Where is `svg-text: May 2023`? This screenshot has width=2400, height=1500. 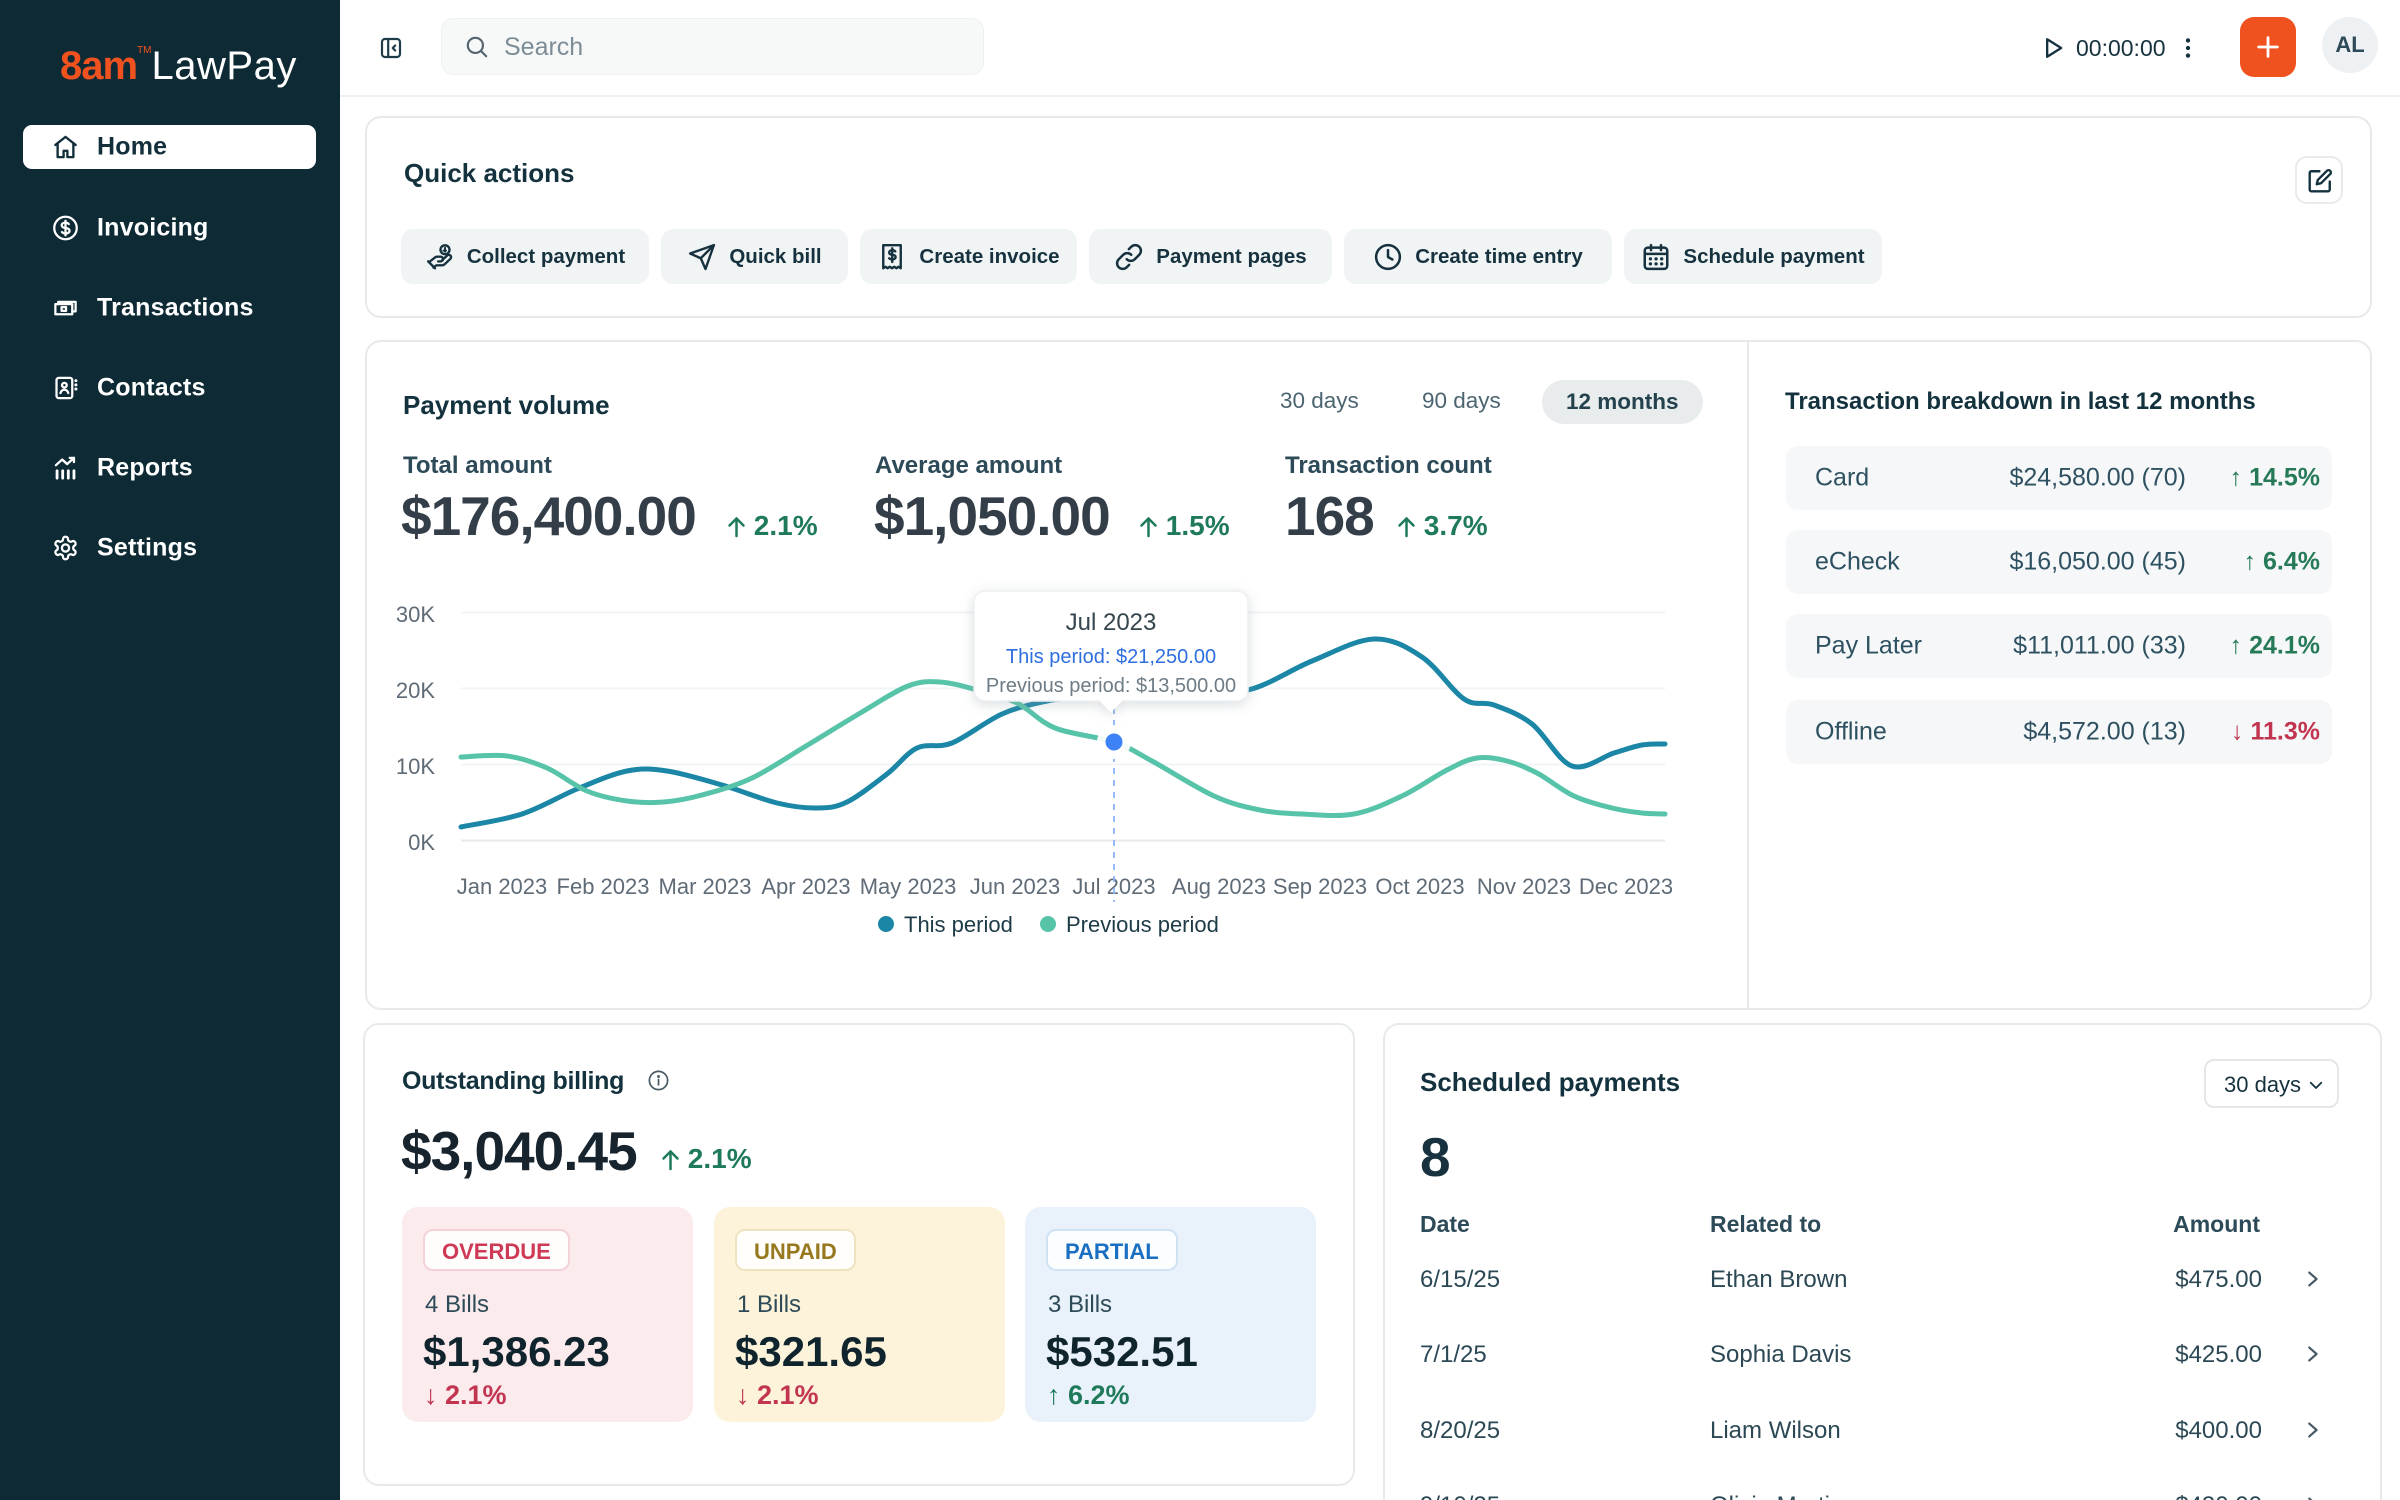 svg-text: May 2023 is located at coordinates (908, 886).